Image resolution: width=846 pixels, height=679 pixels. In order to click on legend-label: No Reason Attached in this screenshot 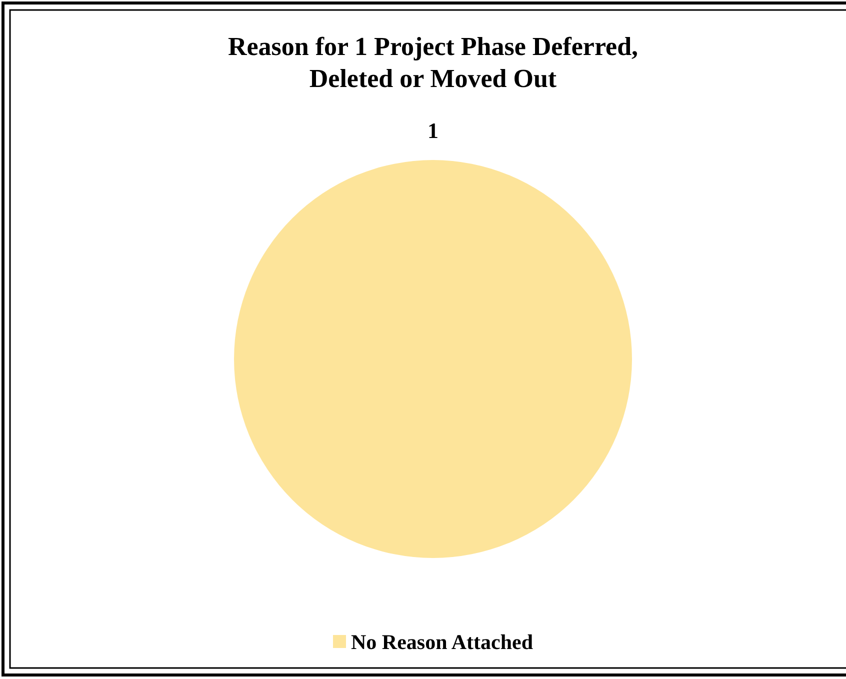, I will do `click(442, 642)`.